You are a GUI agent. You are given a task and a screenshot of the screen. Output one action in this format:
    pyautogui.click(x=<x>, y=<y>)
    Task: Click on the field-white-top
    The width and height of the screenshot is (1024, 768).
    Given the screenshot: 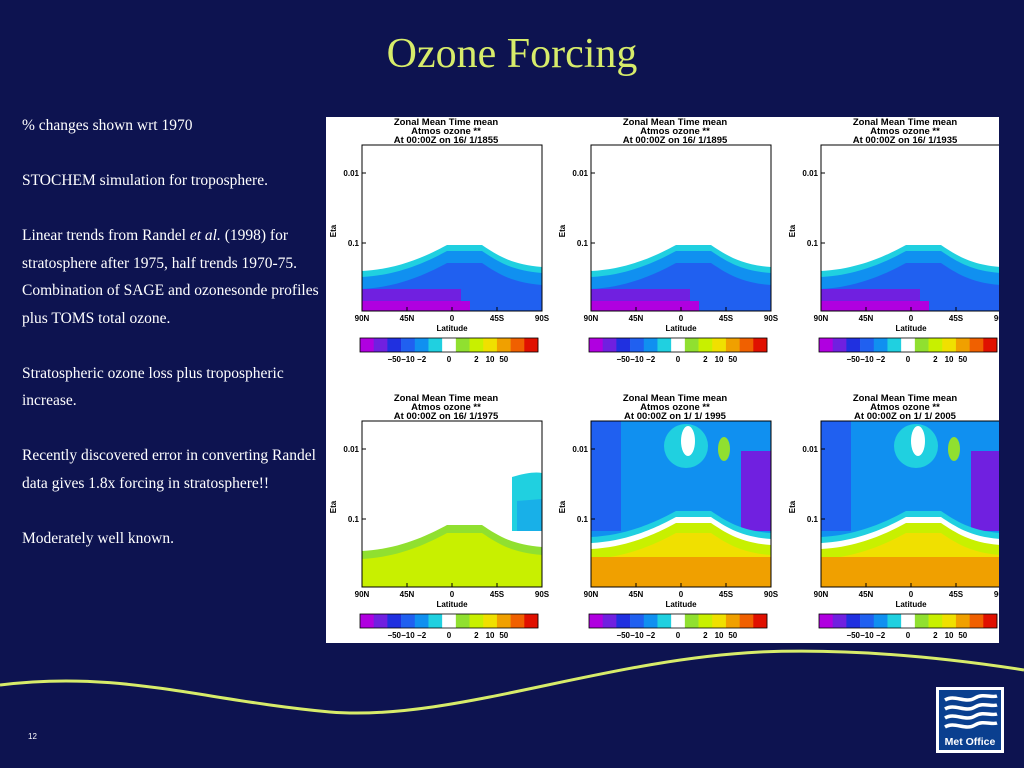 What is the action you would take?
    pyautogui.click(x=688, y=441)
    